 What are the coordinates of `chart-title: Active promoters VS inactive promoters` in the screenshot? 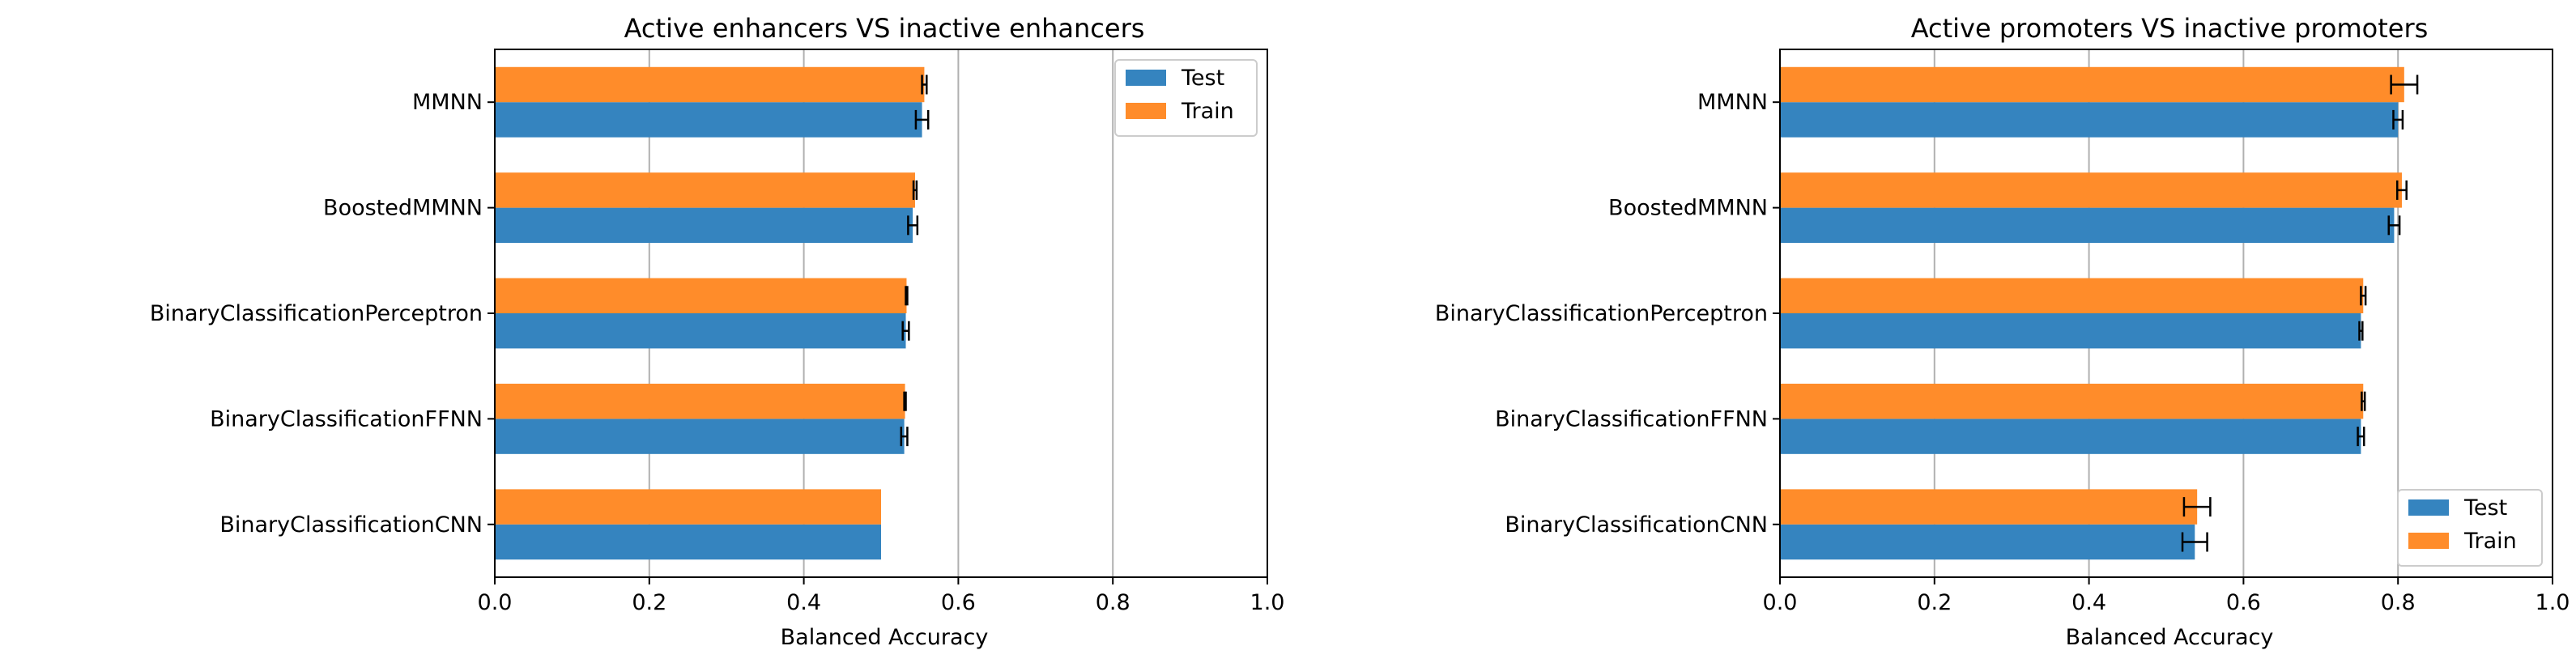 It's located at (2170, 29).